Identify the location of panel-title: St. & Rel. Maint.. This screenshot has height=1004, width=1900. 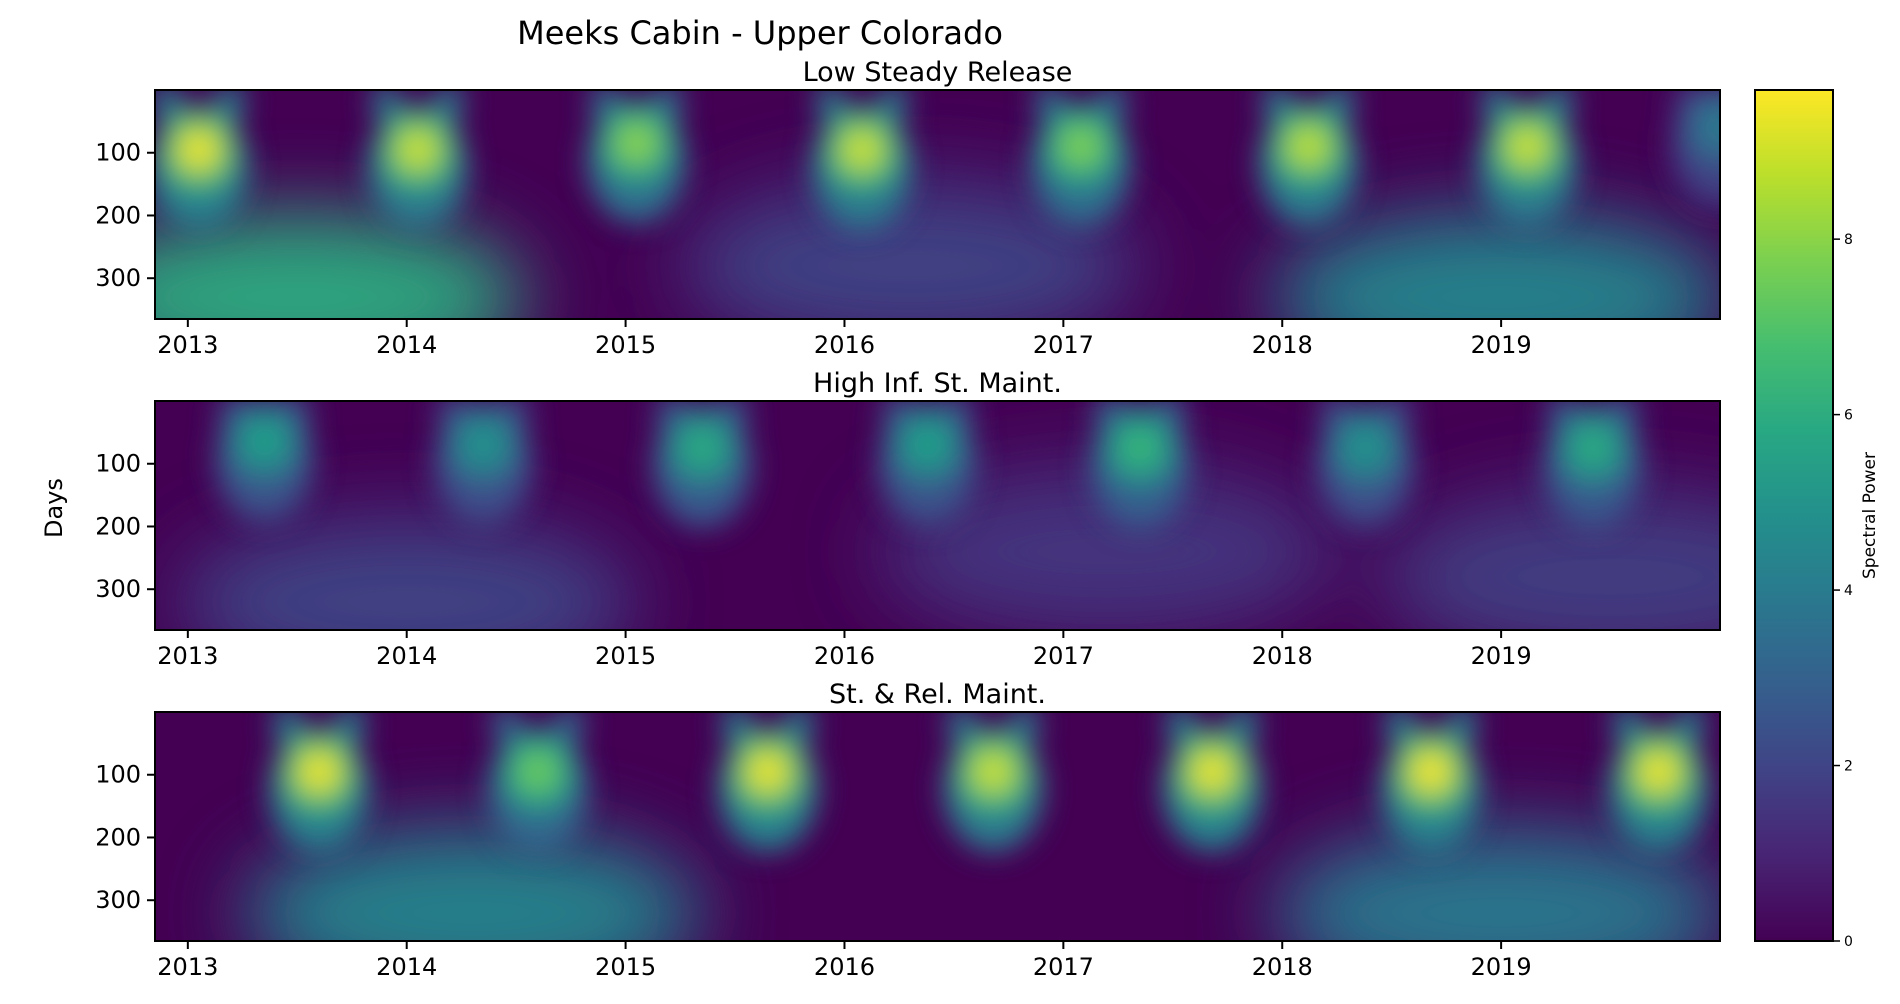
(937, 694).